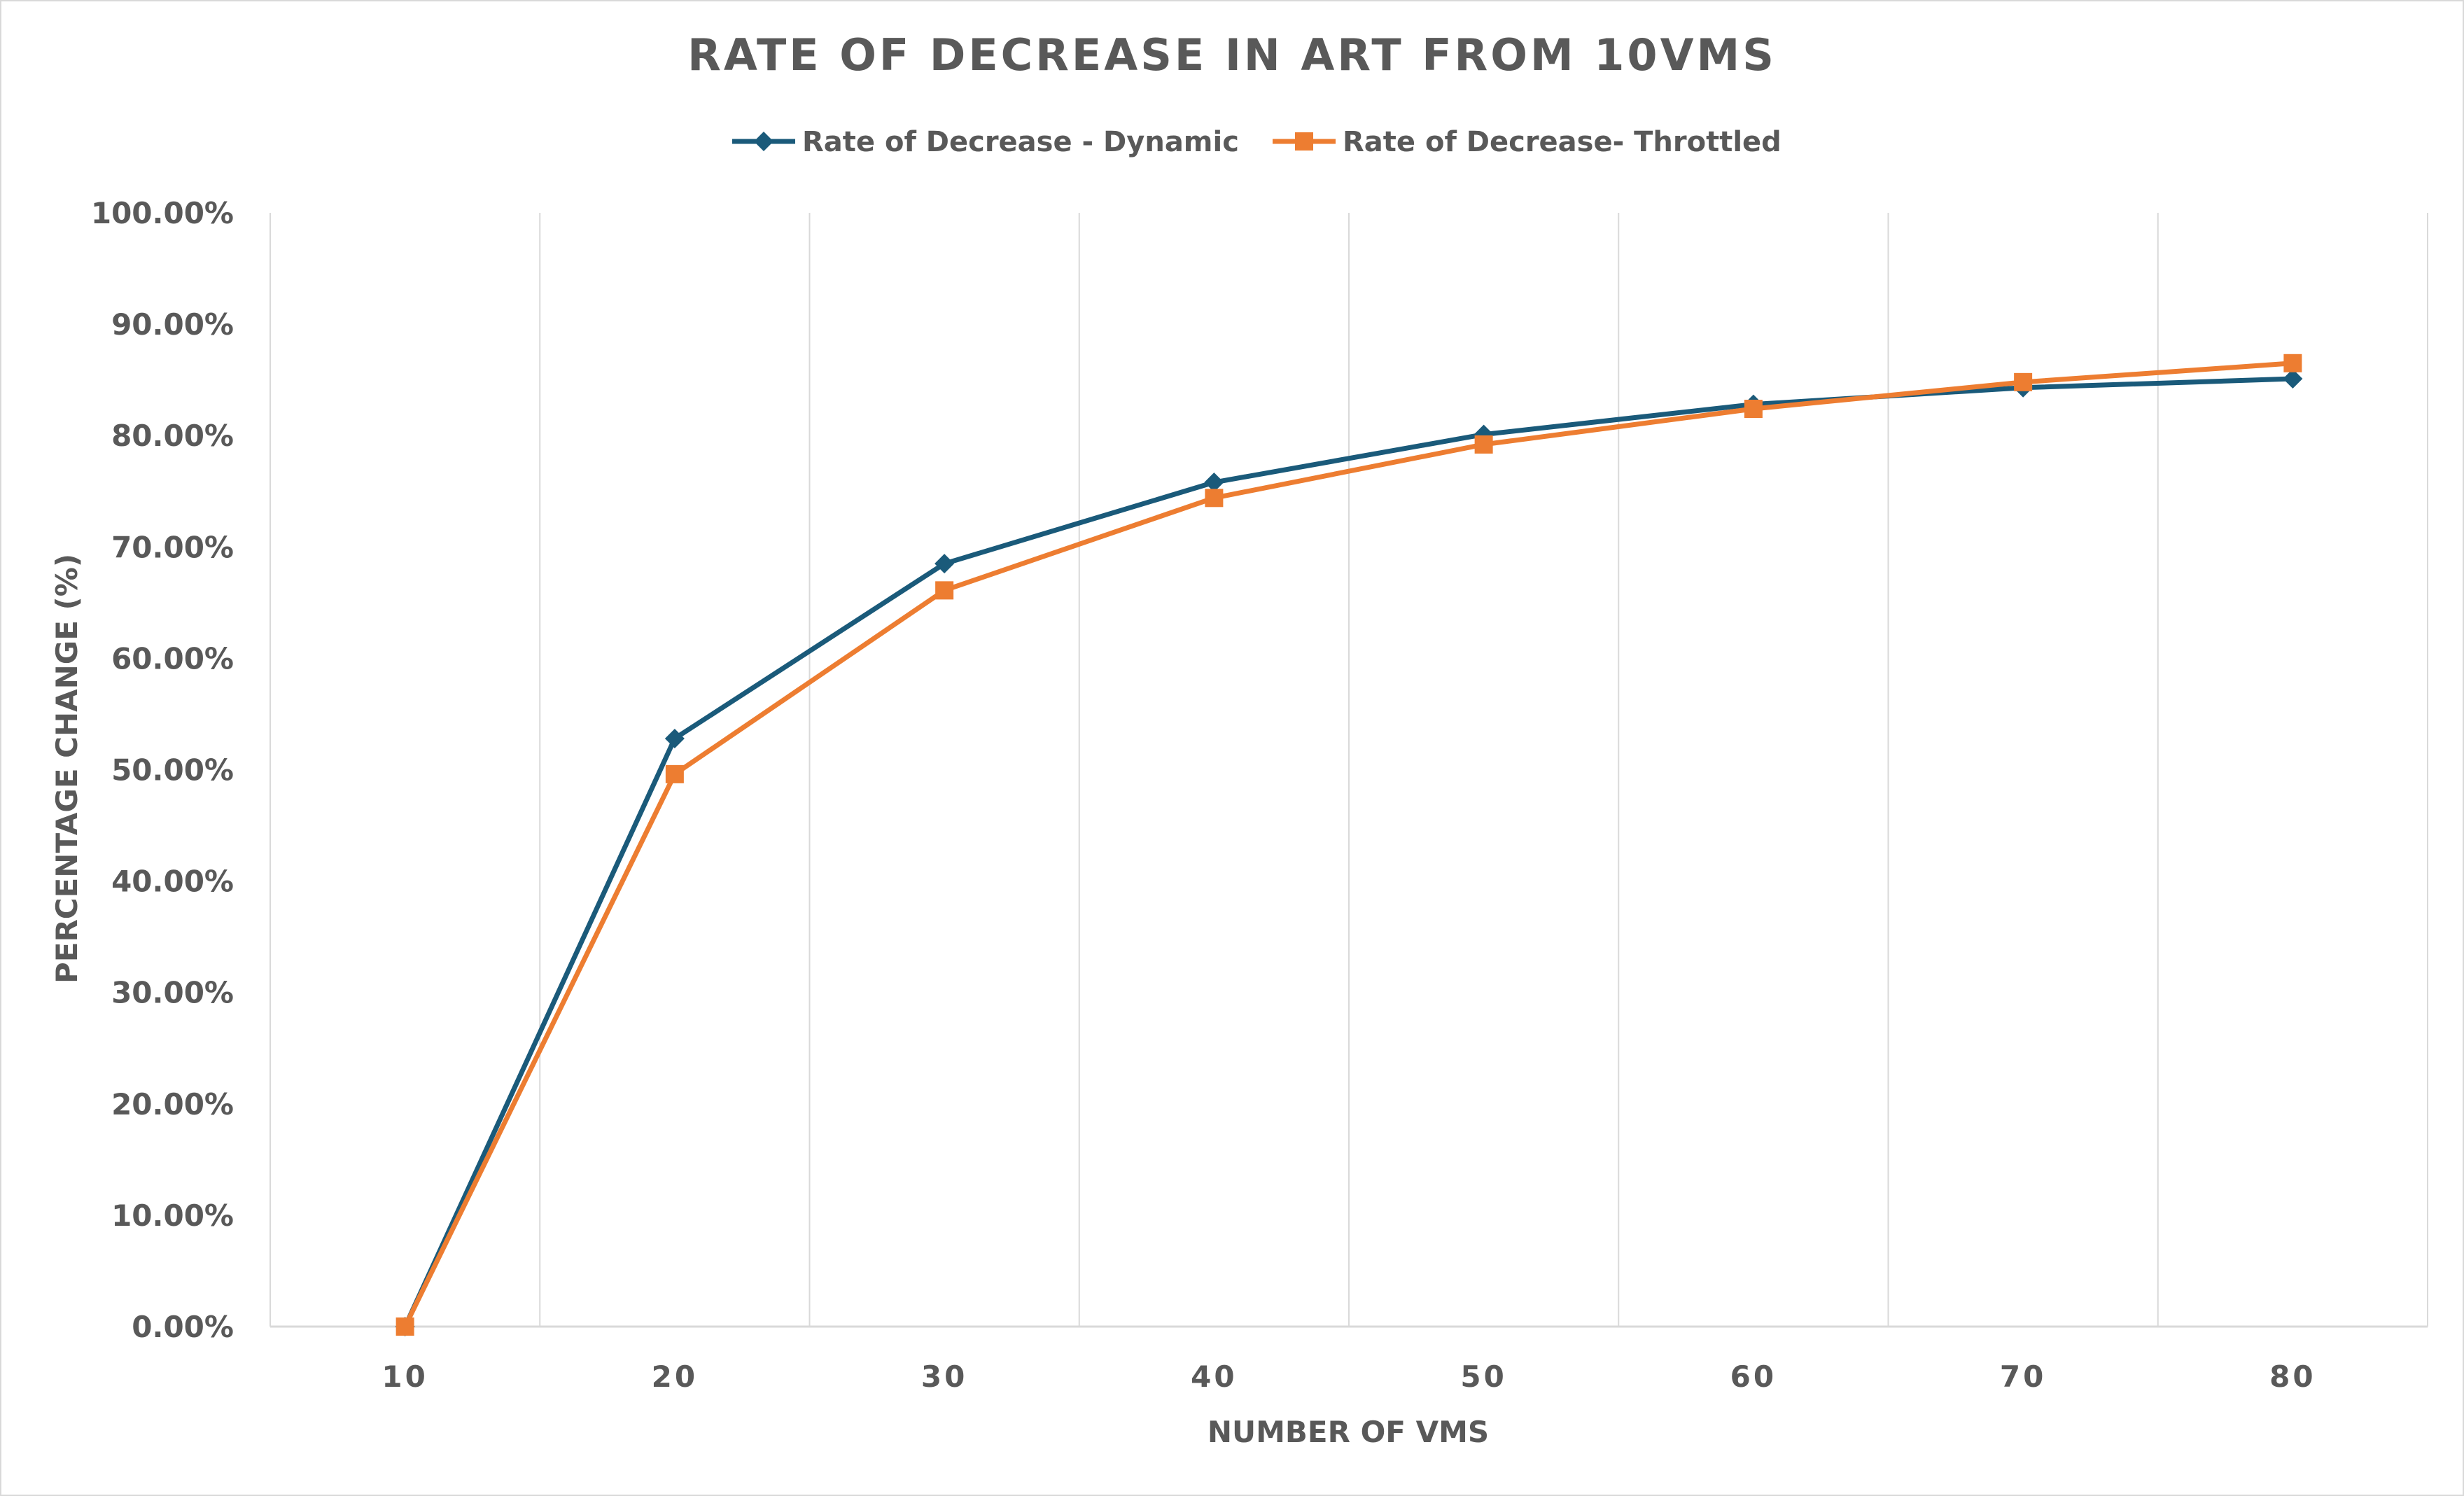 This screenshot has width=2464, height=1496. I want to click on y-tick-label: 40.00%, so click(172, 882).